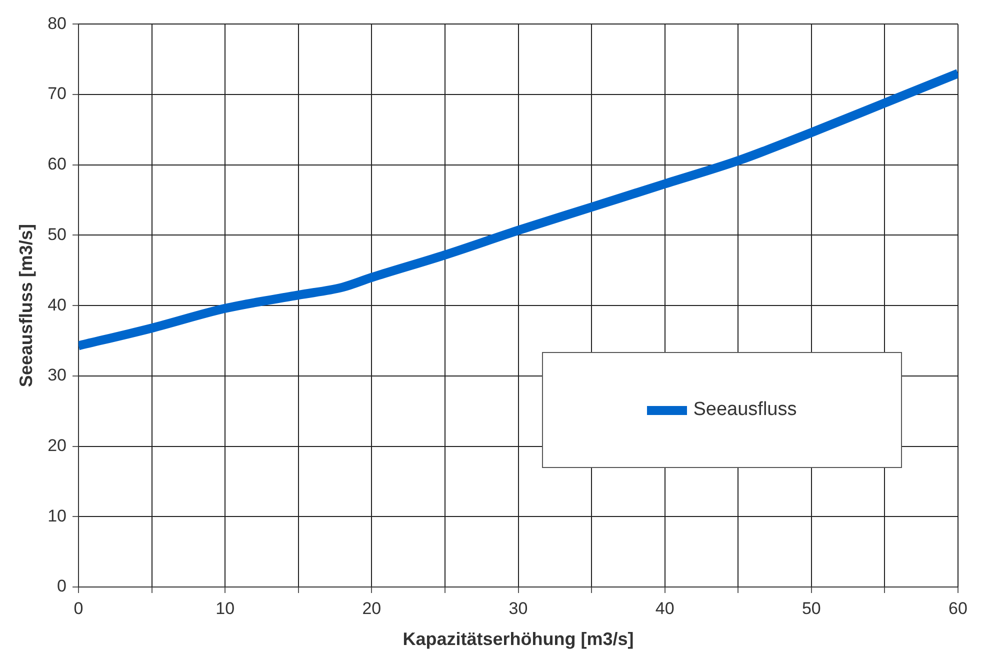 Image resolution: width=990 pixels, height=663 pixels. I want to click on y-tick-label: 30, so click(57, 375).